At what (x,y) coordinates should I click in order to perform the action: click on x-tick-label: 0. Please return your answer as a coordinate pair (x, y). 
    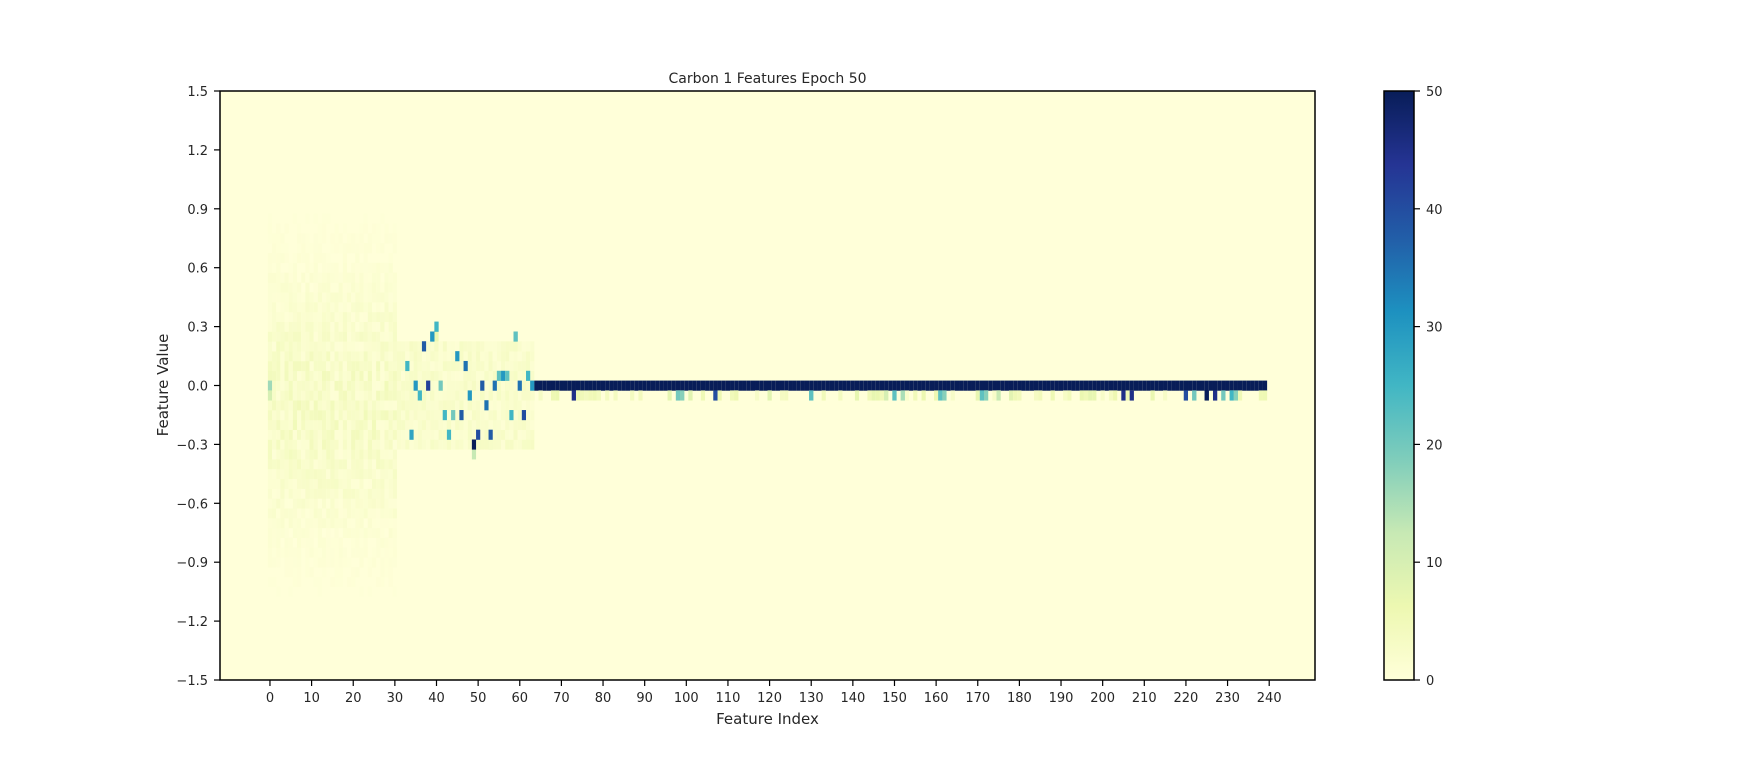
    Looking at the image, I should click on (270, 698).